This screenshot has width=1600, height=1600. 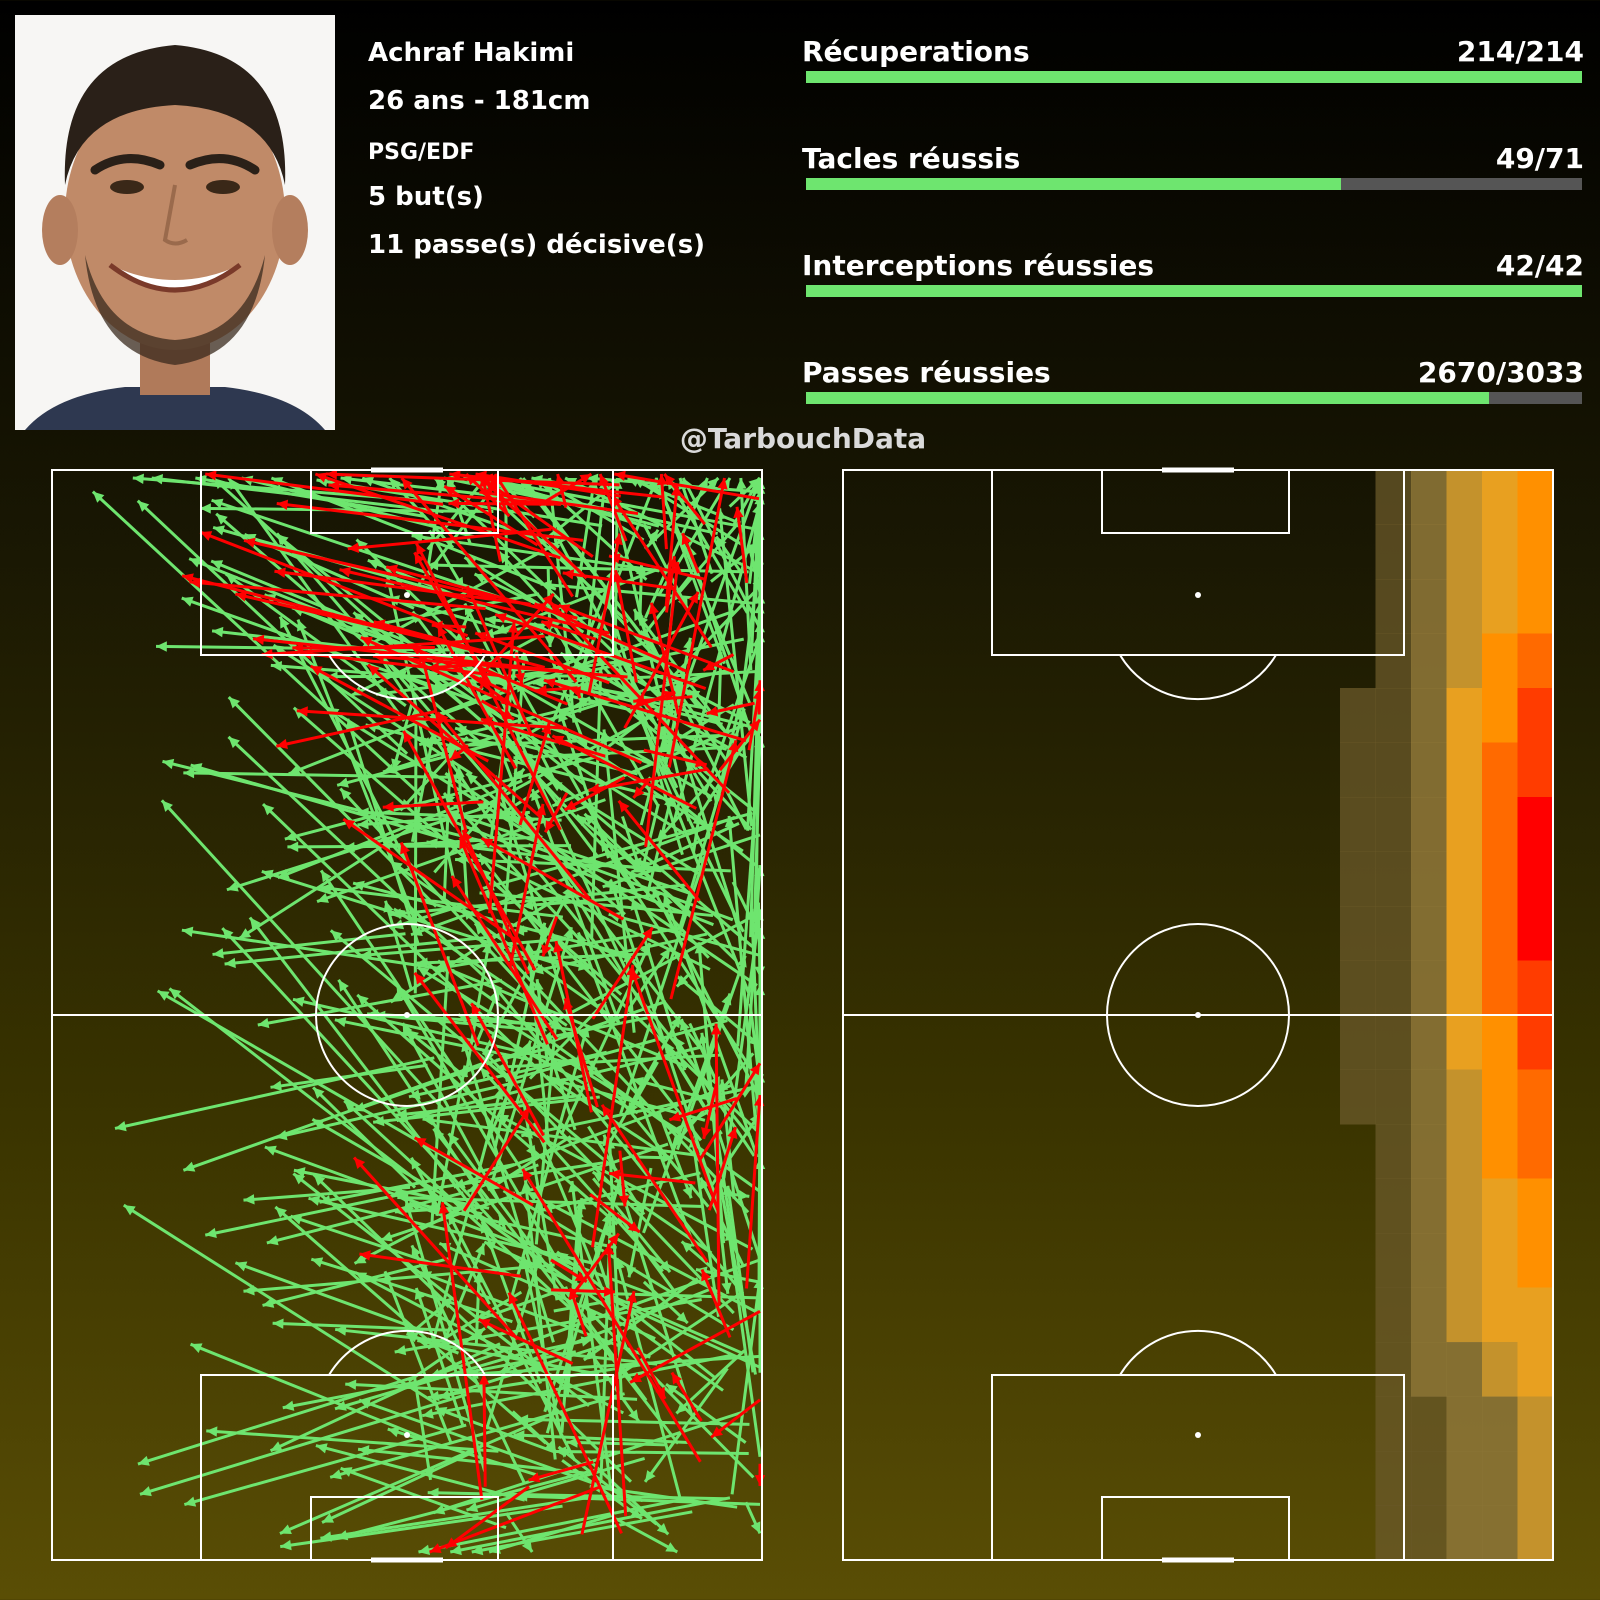 What do you see at coordinates (479, 101) in the screenshot?
I see `player-age-height: 26 ans - 181cm` at bounding box center [479, 101].